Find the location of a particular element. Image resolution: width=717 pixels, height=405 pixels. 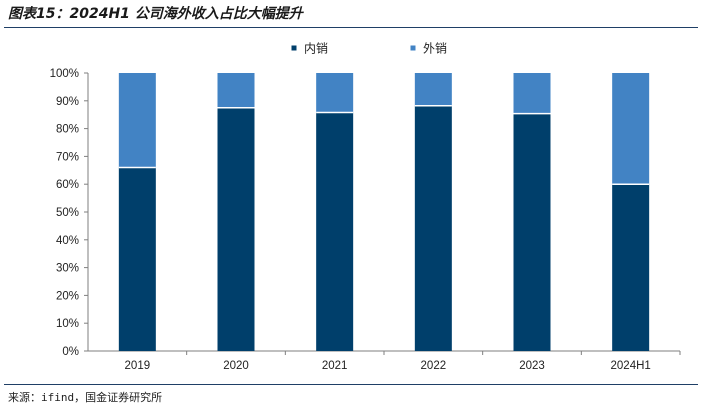

y-tick-label: 40% is located at coordinates (67, 241).